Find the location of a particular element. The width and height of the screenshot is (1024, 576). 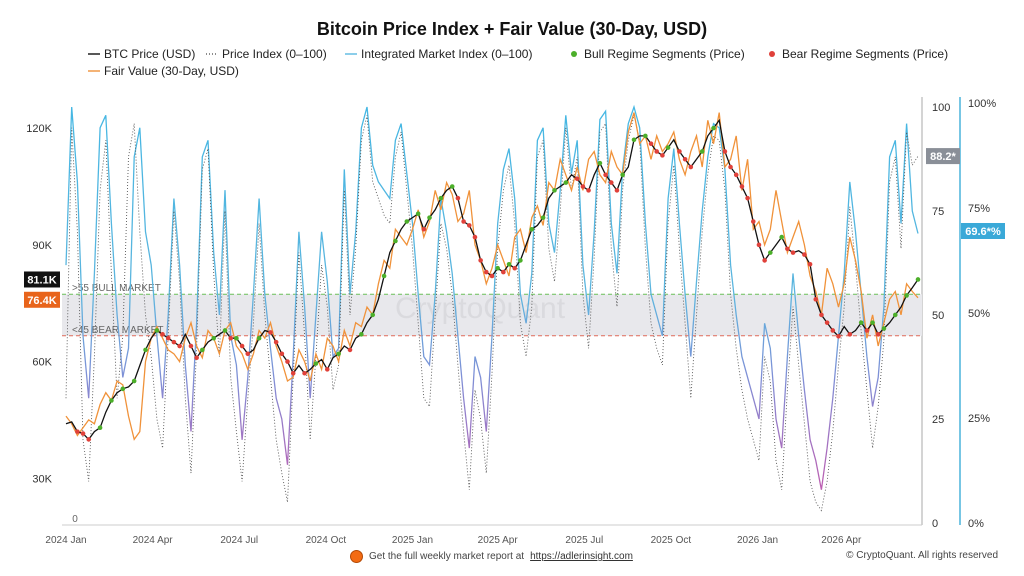

y-left-tick: 60K is located at coordinates (42, 363).